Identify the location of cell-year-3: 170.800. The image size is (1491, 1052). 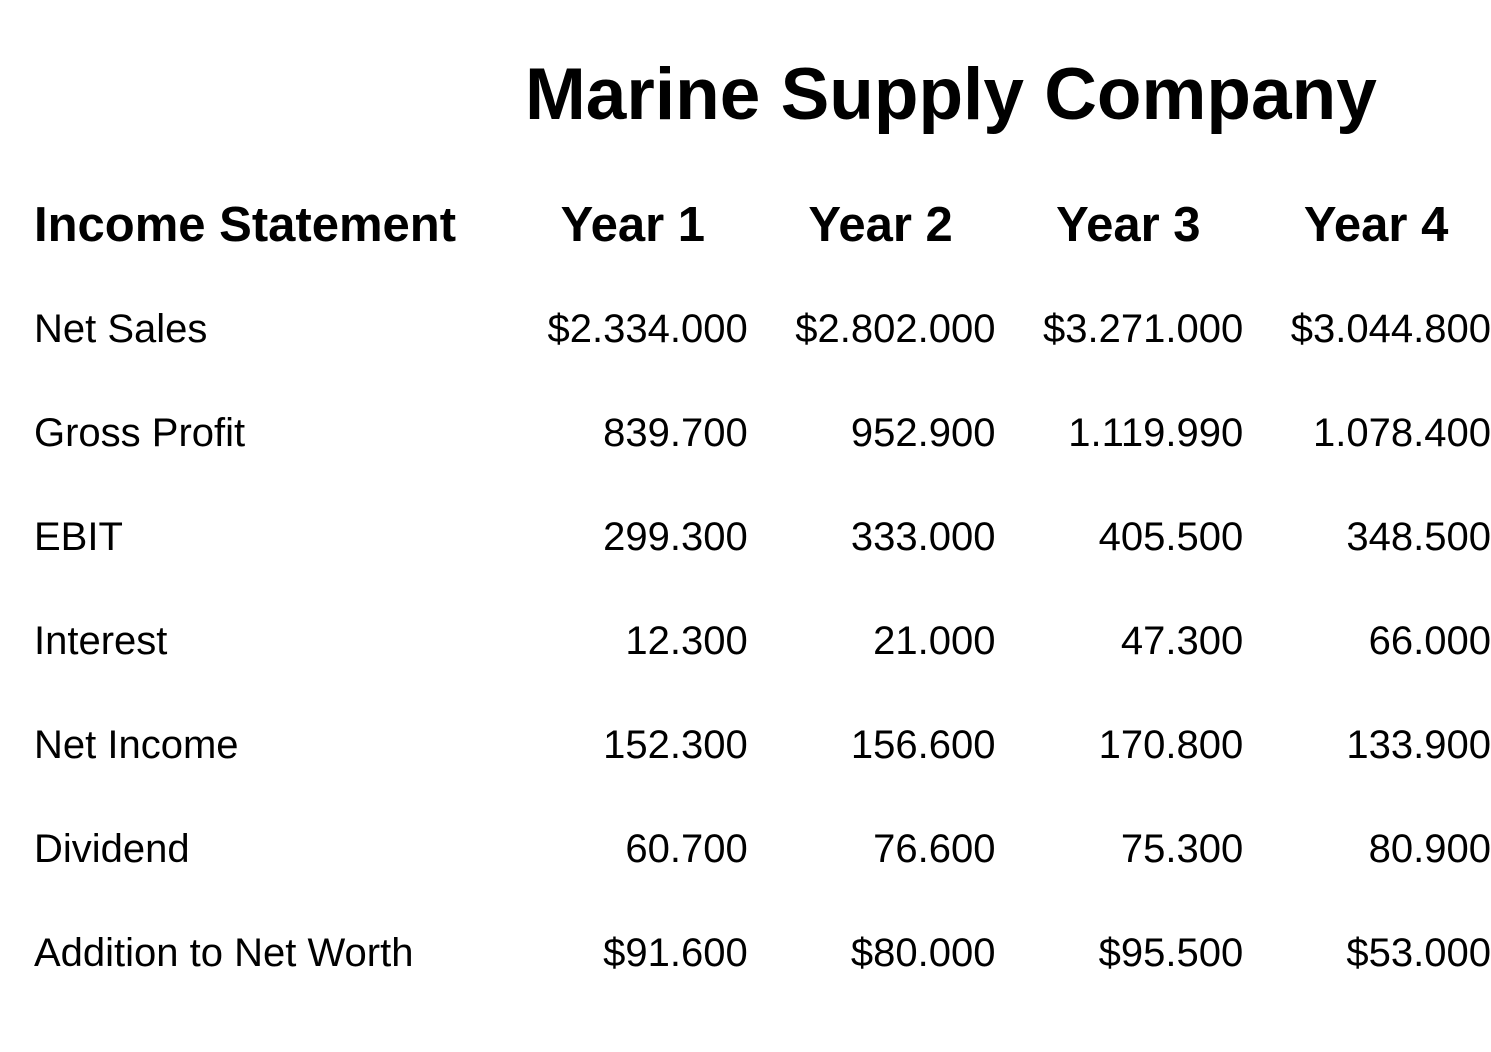
(1171, 744).